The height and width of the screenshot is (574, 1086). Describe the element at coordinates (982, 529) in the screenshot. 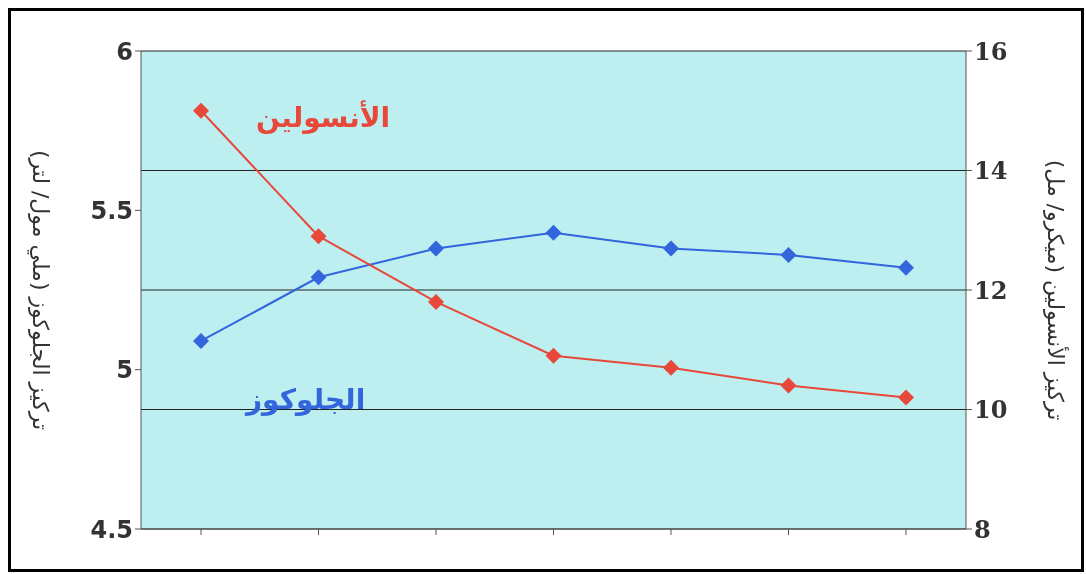

I see `y2-tick-label: 8` at that location.